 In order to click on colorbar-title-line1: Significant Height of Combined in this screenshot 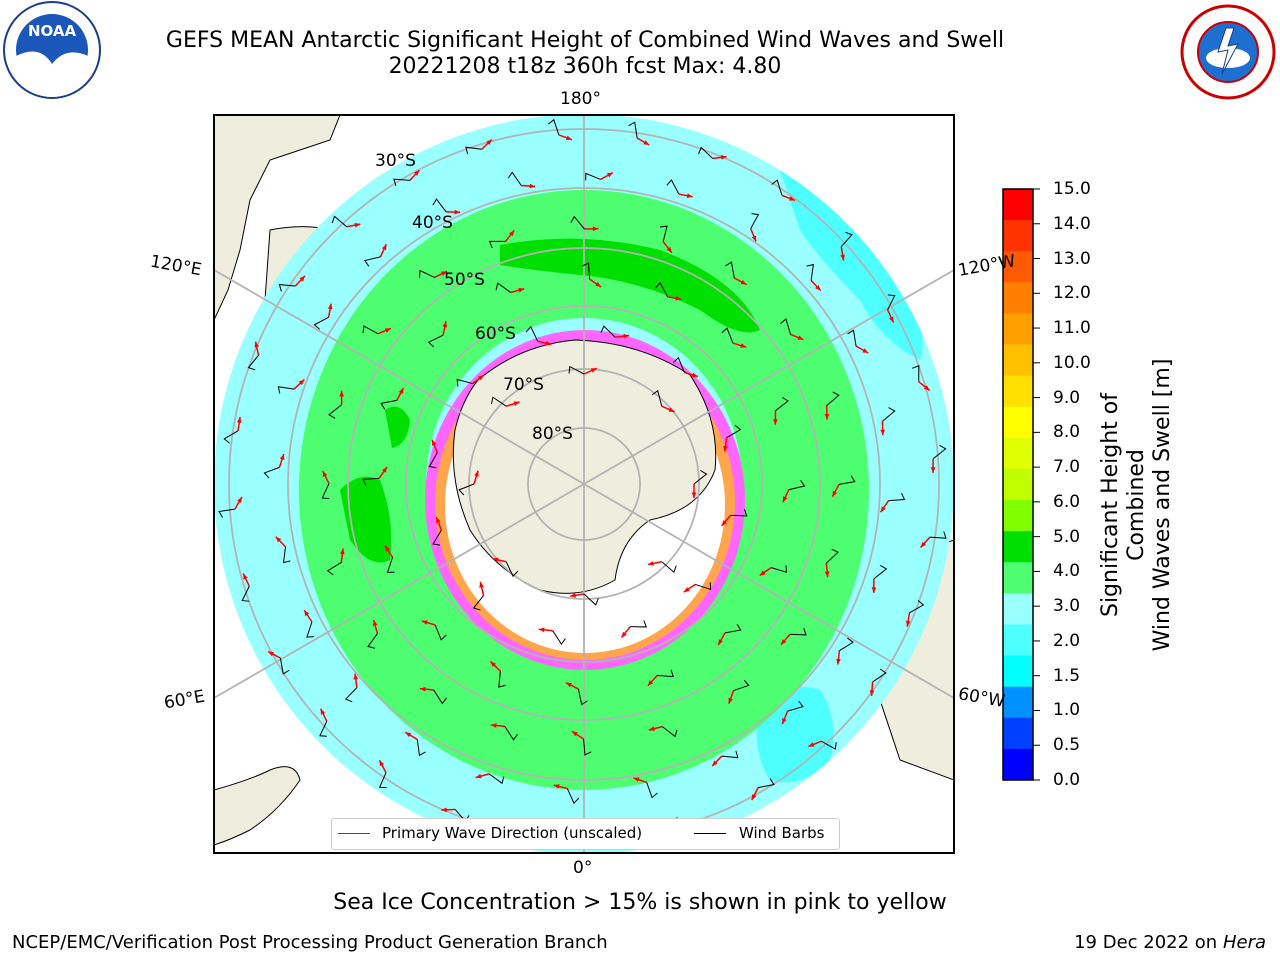, I will do `click(1123, 505)`.